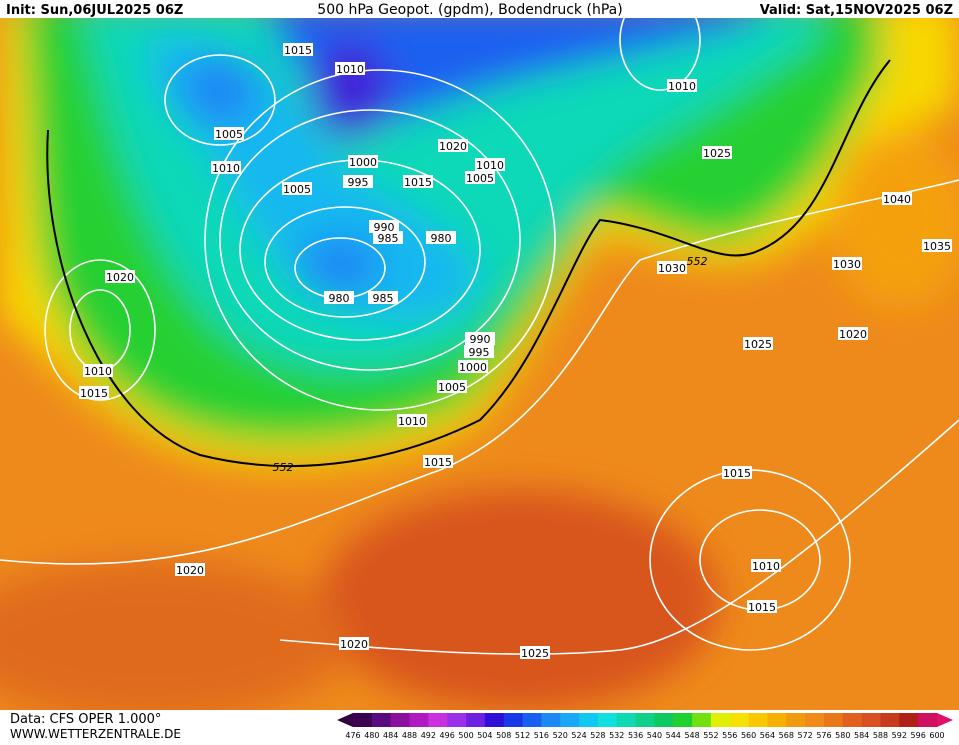 The image size is (959, 745). I want to click on colorbar-label: 492, so click(428, 735).